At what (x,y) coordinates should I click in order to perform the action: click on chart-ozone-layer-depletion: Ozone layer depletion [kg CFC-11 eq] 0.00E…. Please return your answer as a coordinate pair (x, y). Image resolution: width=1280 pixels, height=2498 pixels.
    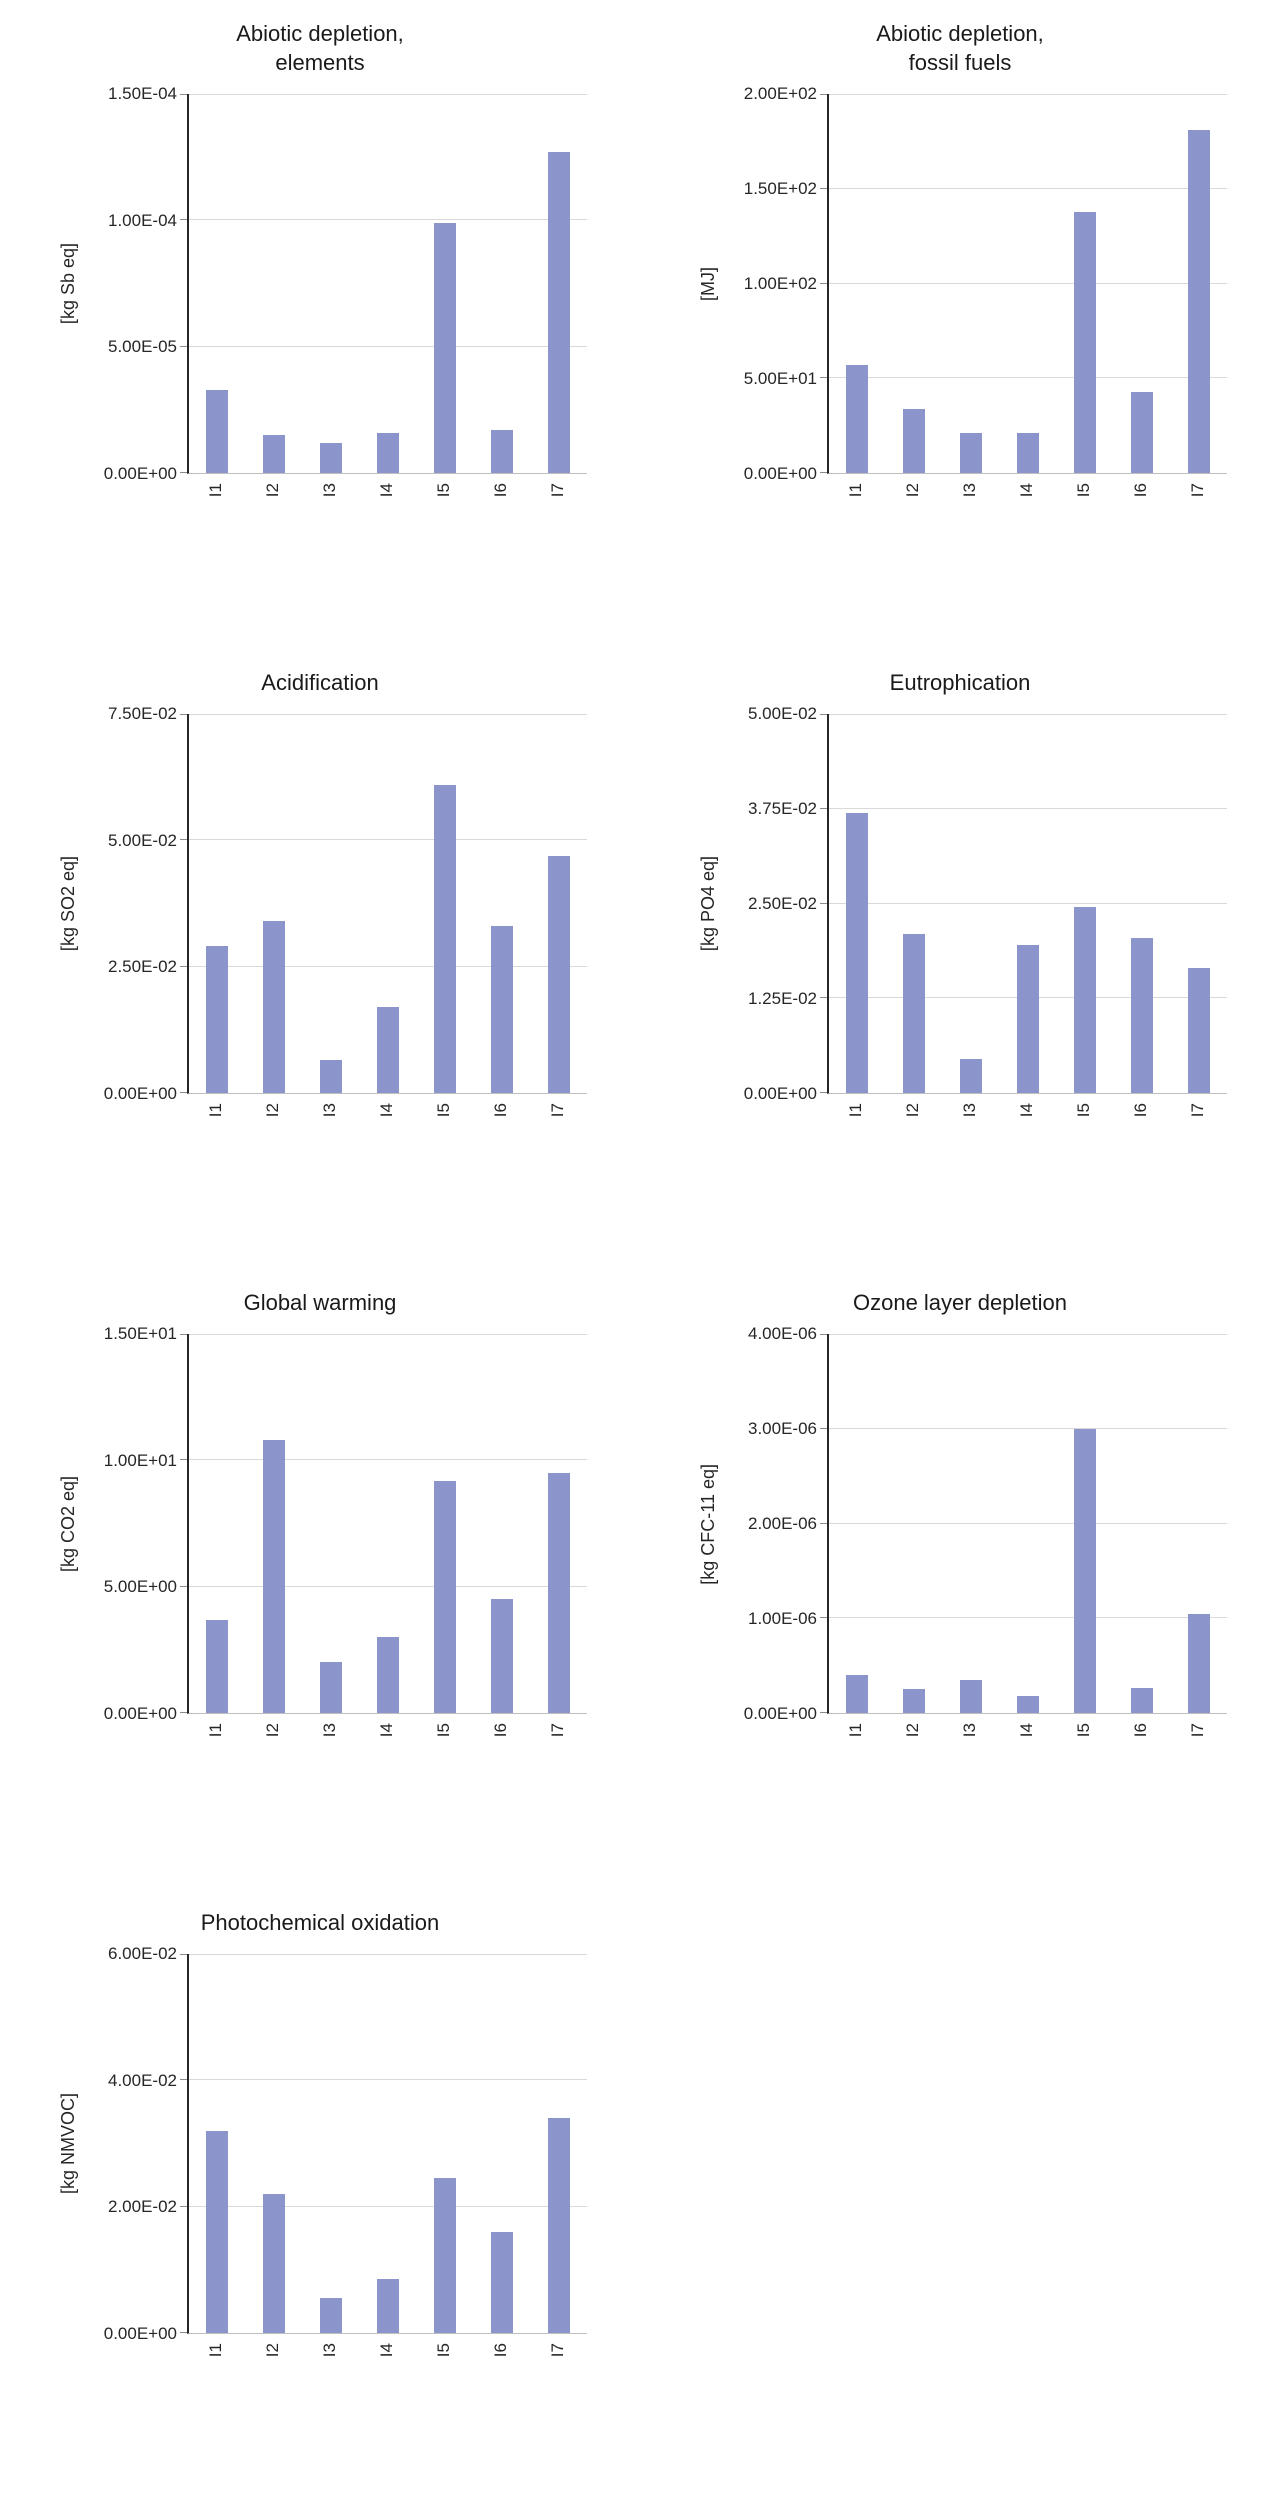
    Looking at the image, I should click on (960, 1556).